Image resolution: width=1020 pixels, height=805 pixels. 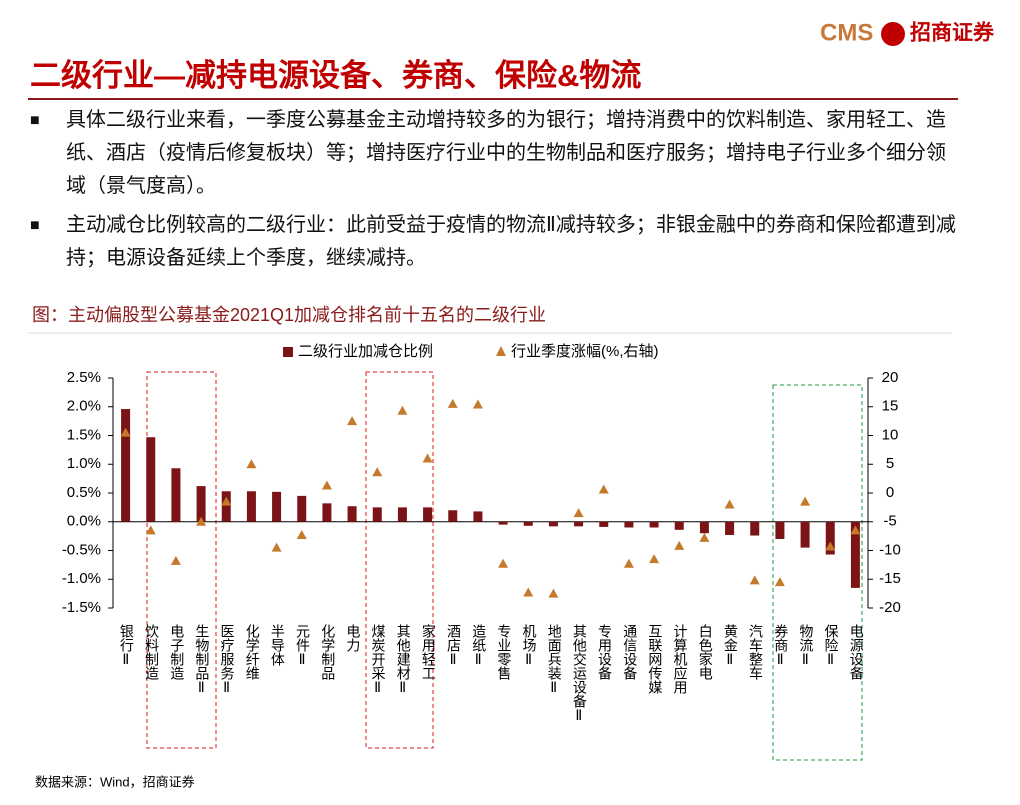 What do you see at coordinates (84, 434) in the screenshot?
I see `y-tick-label: 1.5%` at bounding box center [84, 434].